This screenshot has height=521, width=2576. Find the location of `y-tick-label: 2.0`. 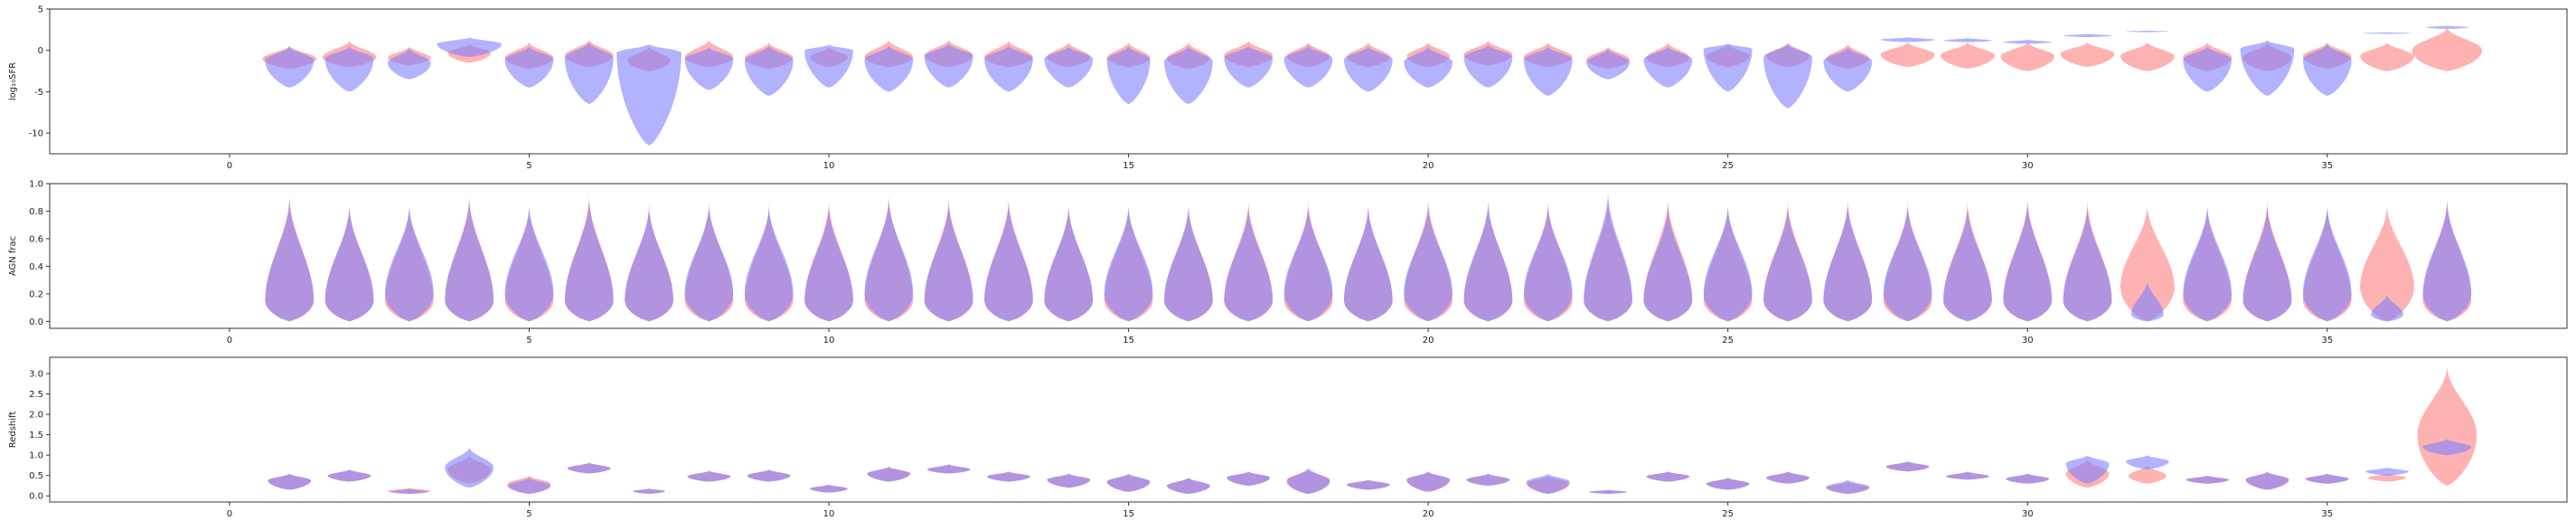

y-tick-label: 2.0 is located at coordinates (36, 416).